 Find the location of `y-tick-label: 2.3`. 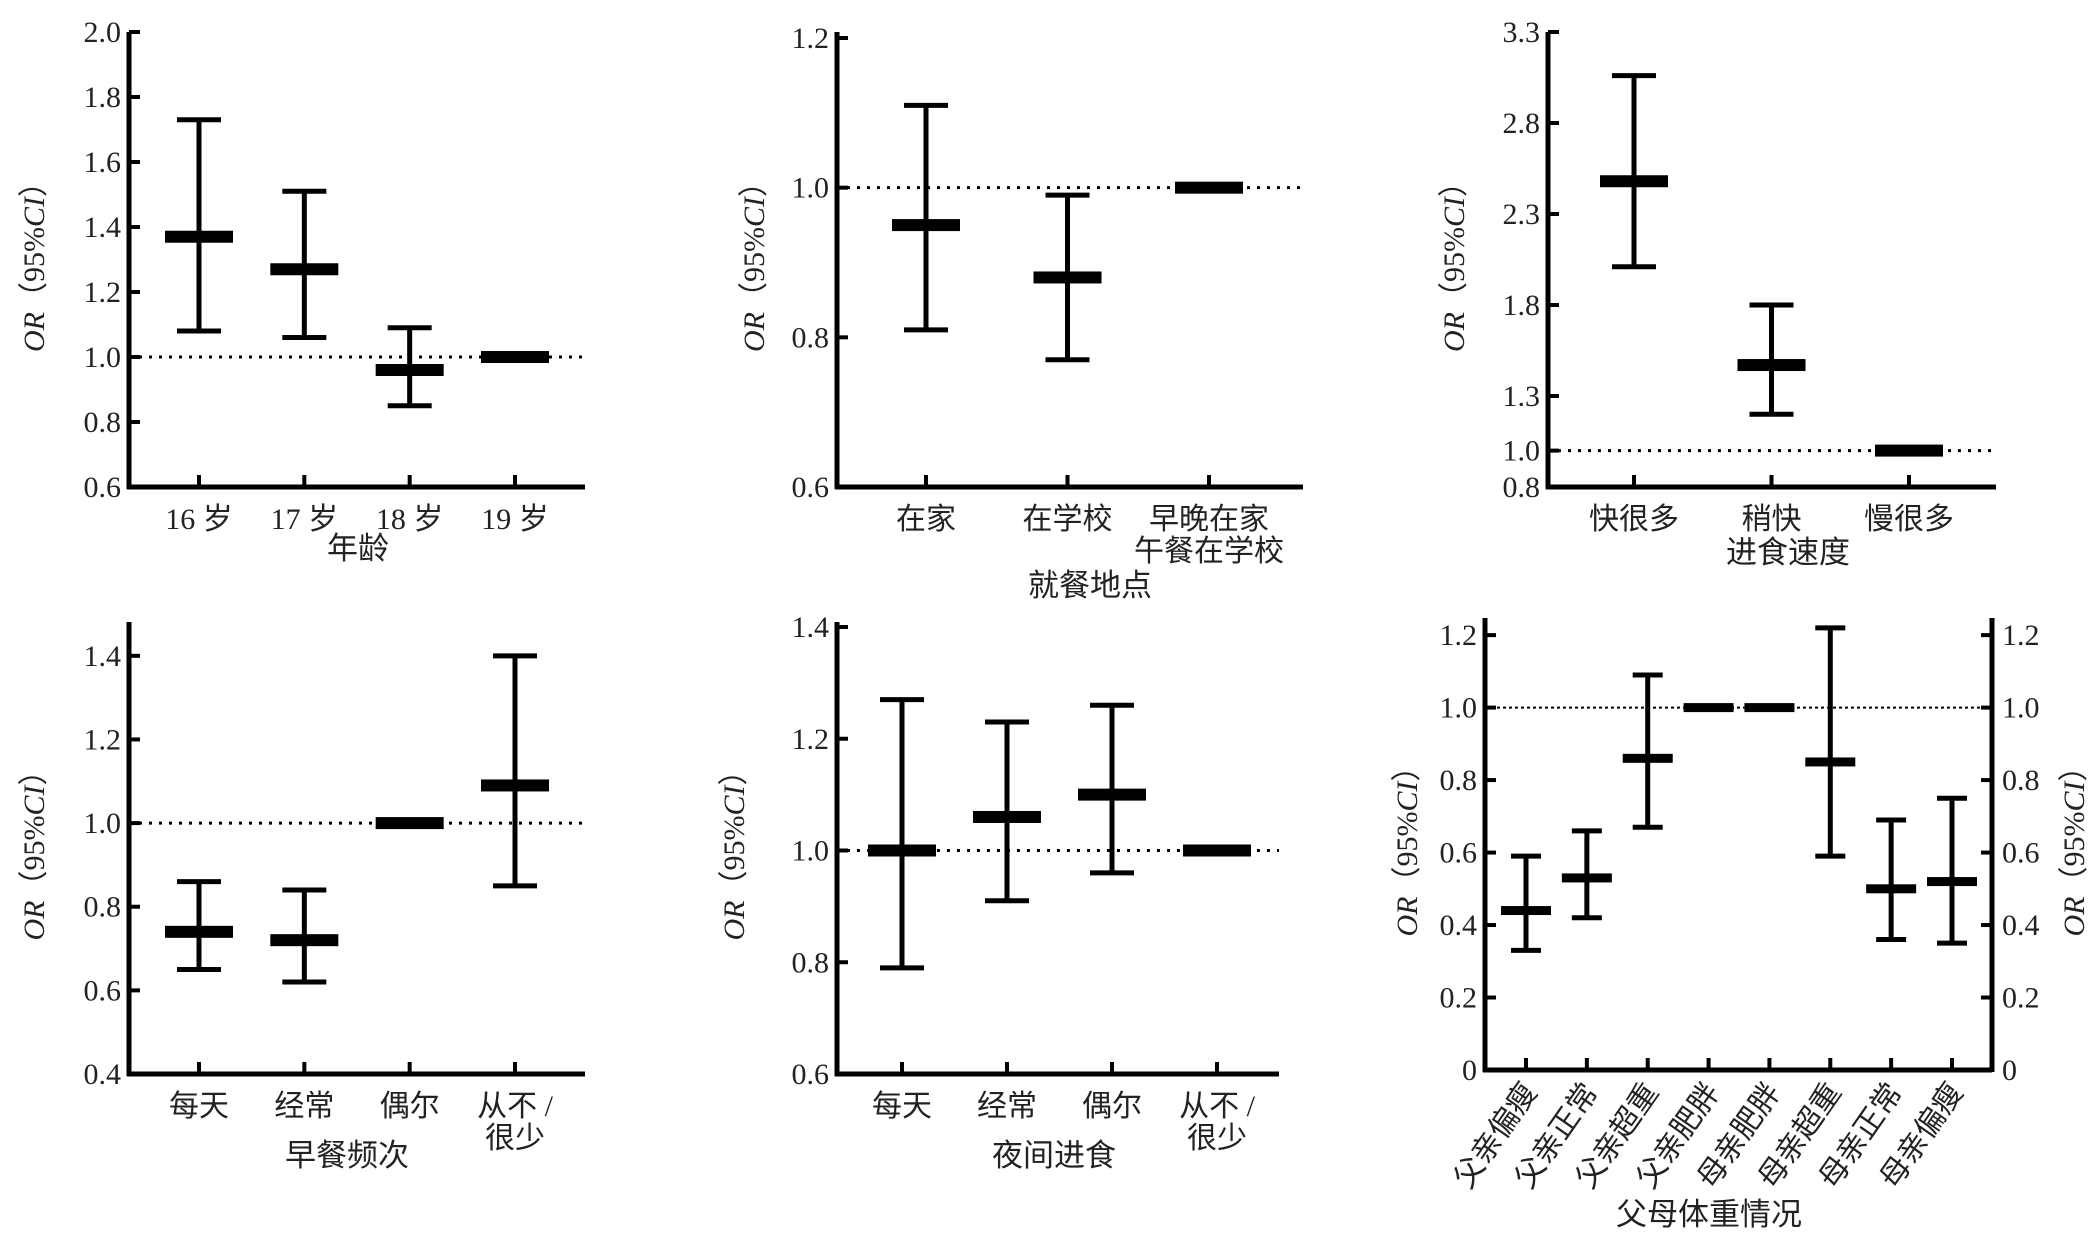

y-tick-label: 2.3 is located at coordinates (1522, 214).